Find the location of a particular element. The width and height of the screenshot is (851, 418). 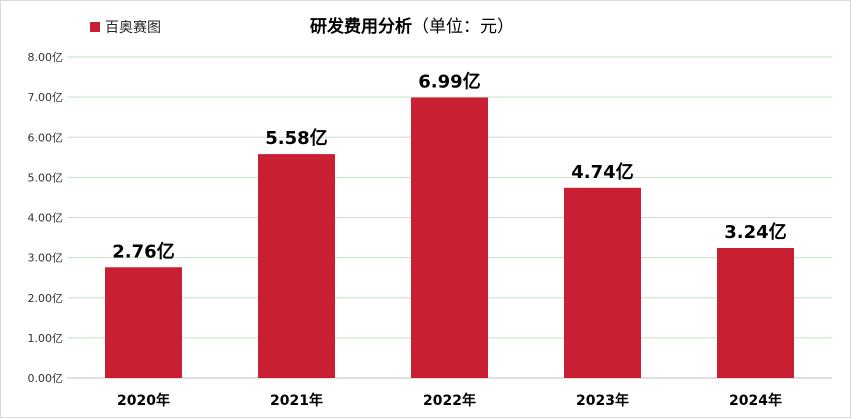

bar-2023 is located at coordinates (602, 282).